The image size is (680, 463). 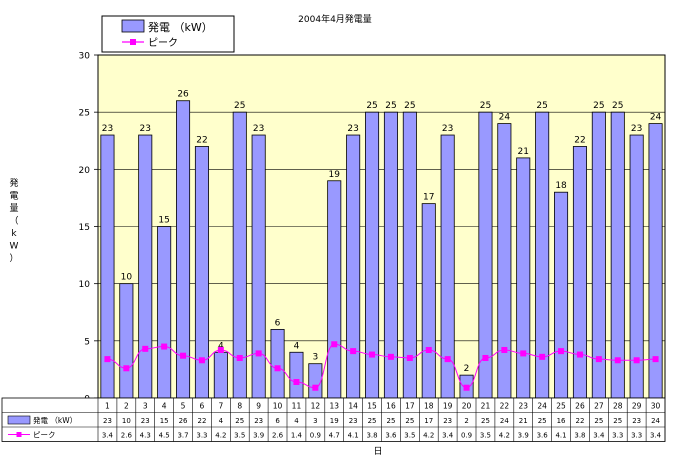 I want to click on table-cell: 10, so click(x=126, y=421).